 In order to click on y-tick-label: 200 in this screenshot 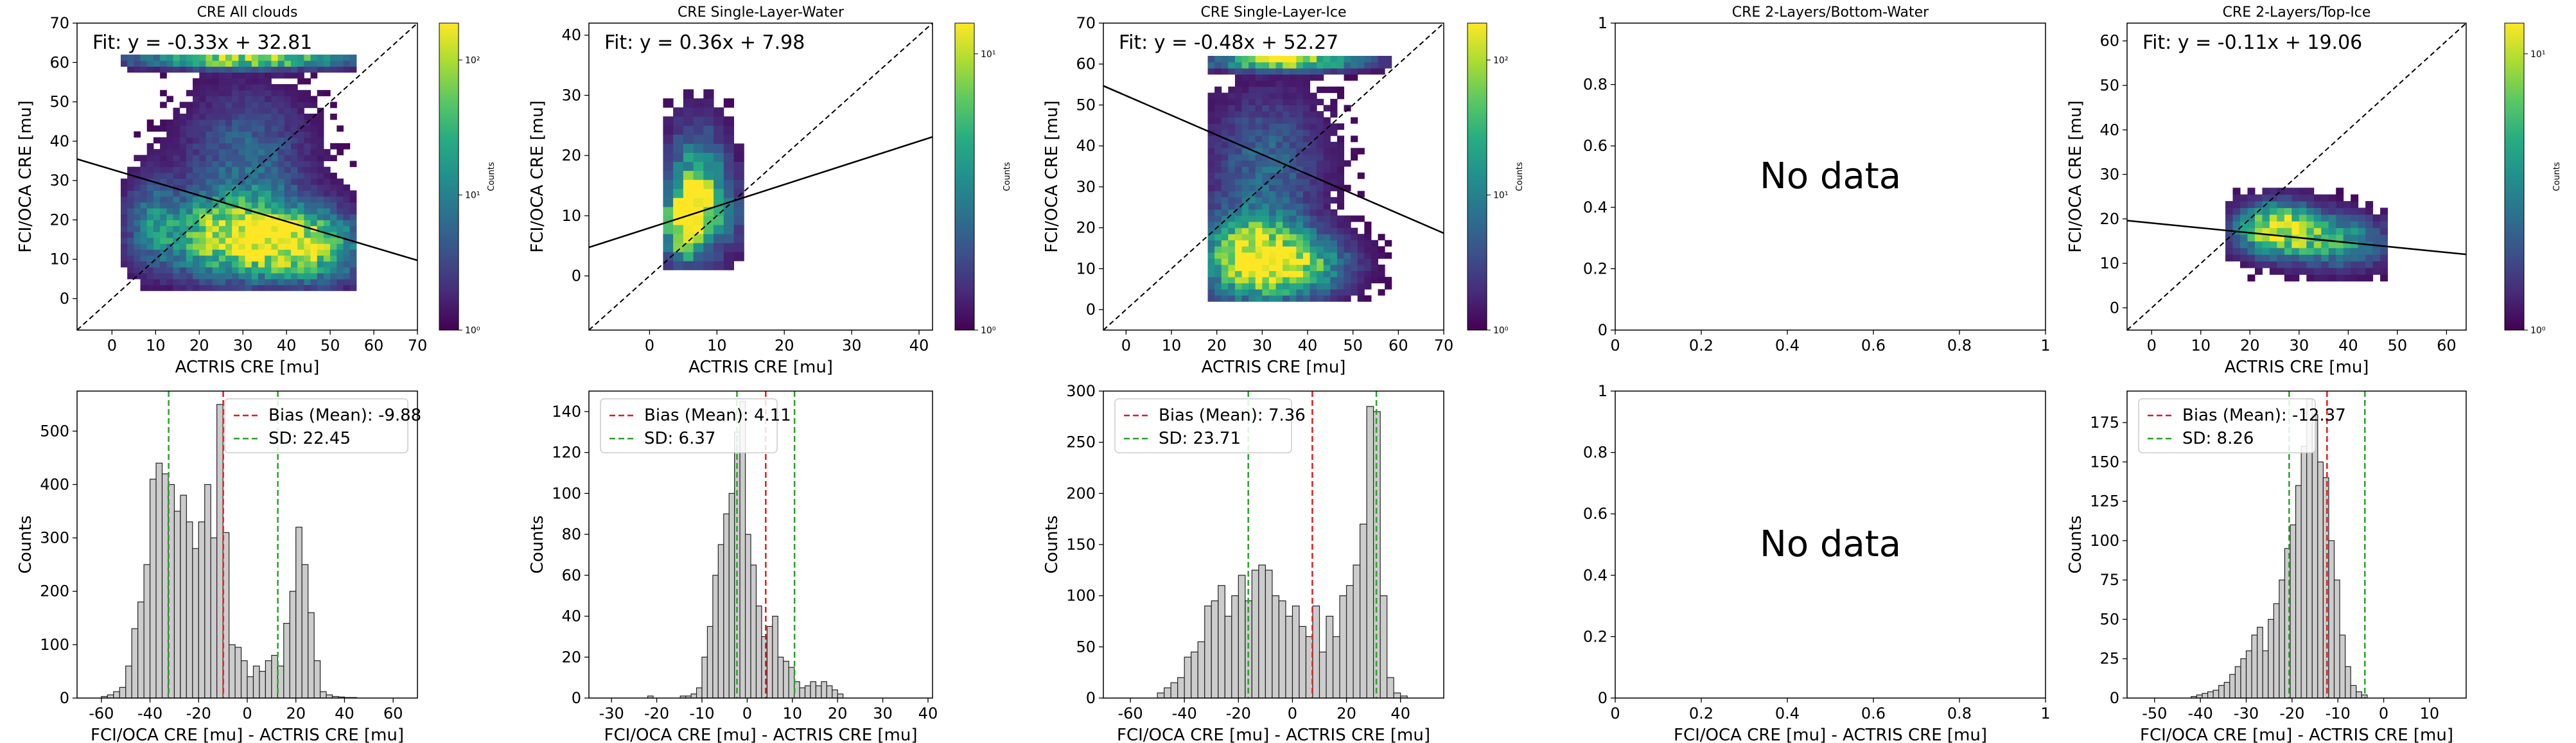, I will do `click(54, 591)`.